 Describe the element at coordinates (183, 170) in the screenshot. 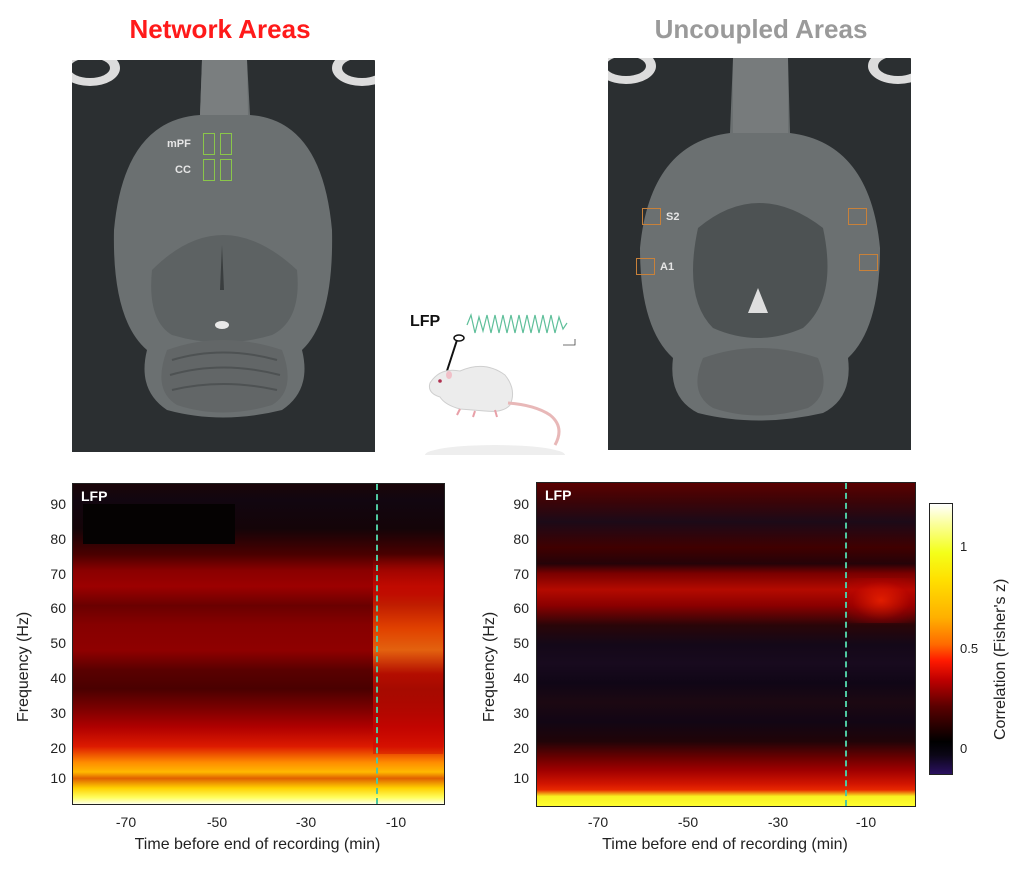

I see `roi-label-cc: CC` at that location.